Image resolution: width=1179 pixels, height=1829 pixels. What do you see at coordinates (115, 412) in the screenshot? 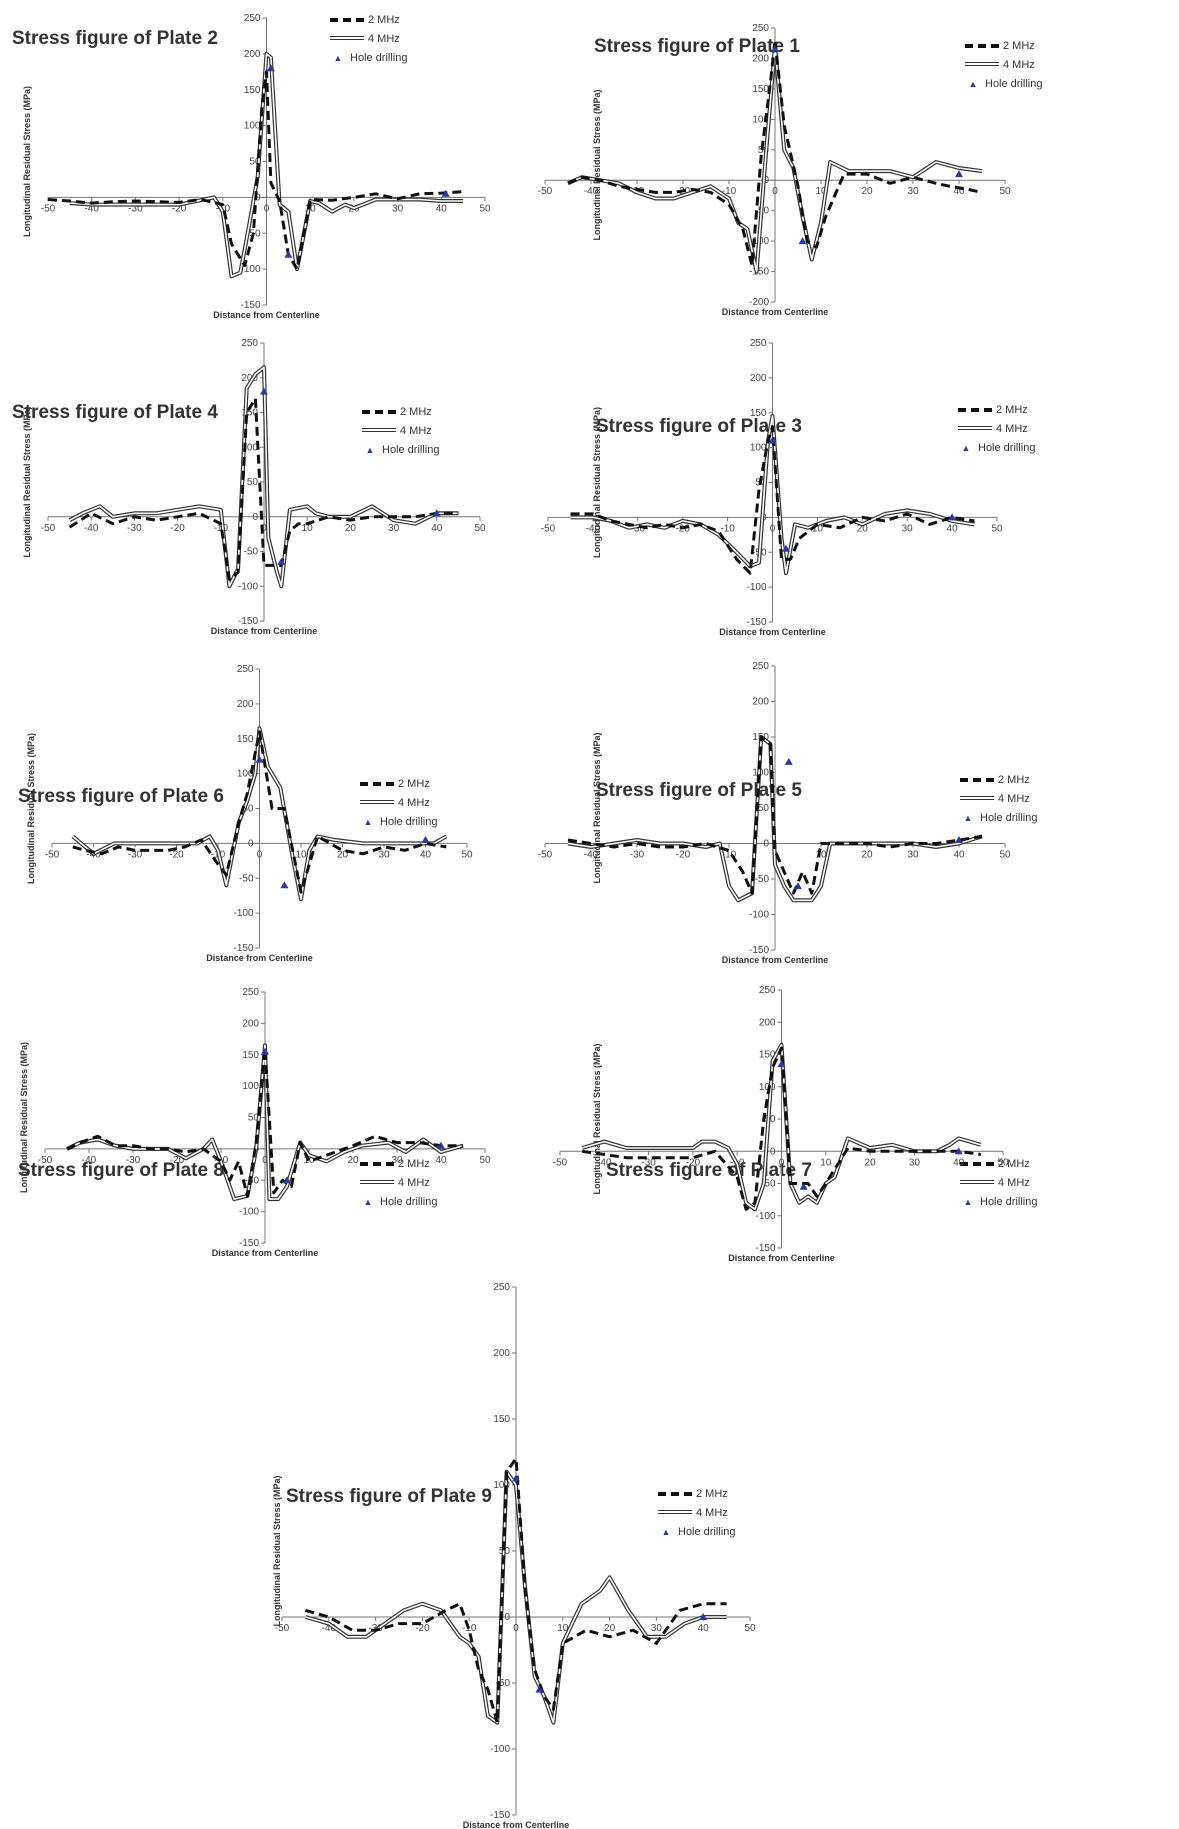
I see `chart-title: Stress figure of Plate 4` at bounding box center [115, 412].